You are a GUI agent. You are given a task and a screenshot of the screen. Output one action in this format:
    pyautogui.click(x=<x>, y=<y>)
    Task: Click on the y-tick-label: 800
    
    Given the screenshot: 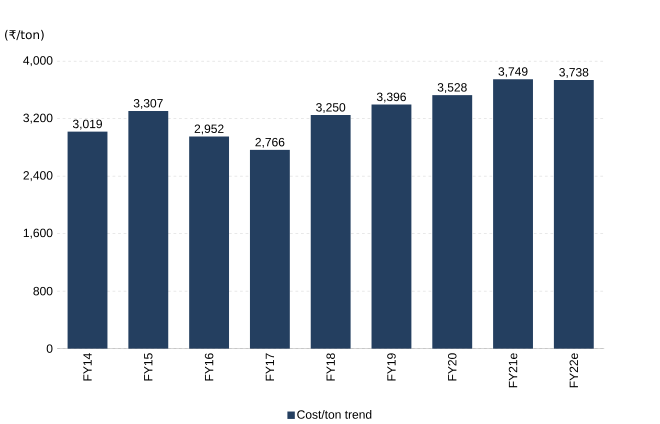 What is the action you would take?
    pyautogui.click(x=42, y=291)
    